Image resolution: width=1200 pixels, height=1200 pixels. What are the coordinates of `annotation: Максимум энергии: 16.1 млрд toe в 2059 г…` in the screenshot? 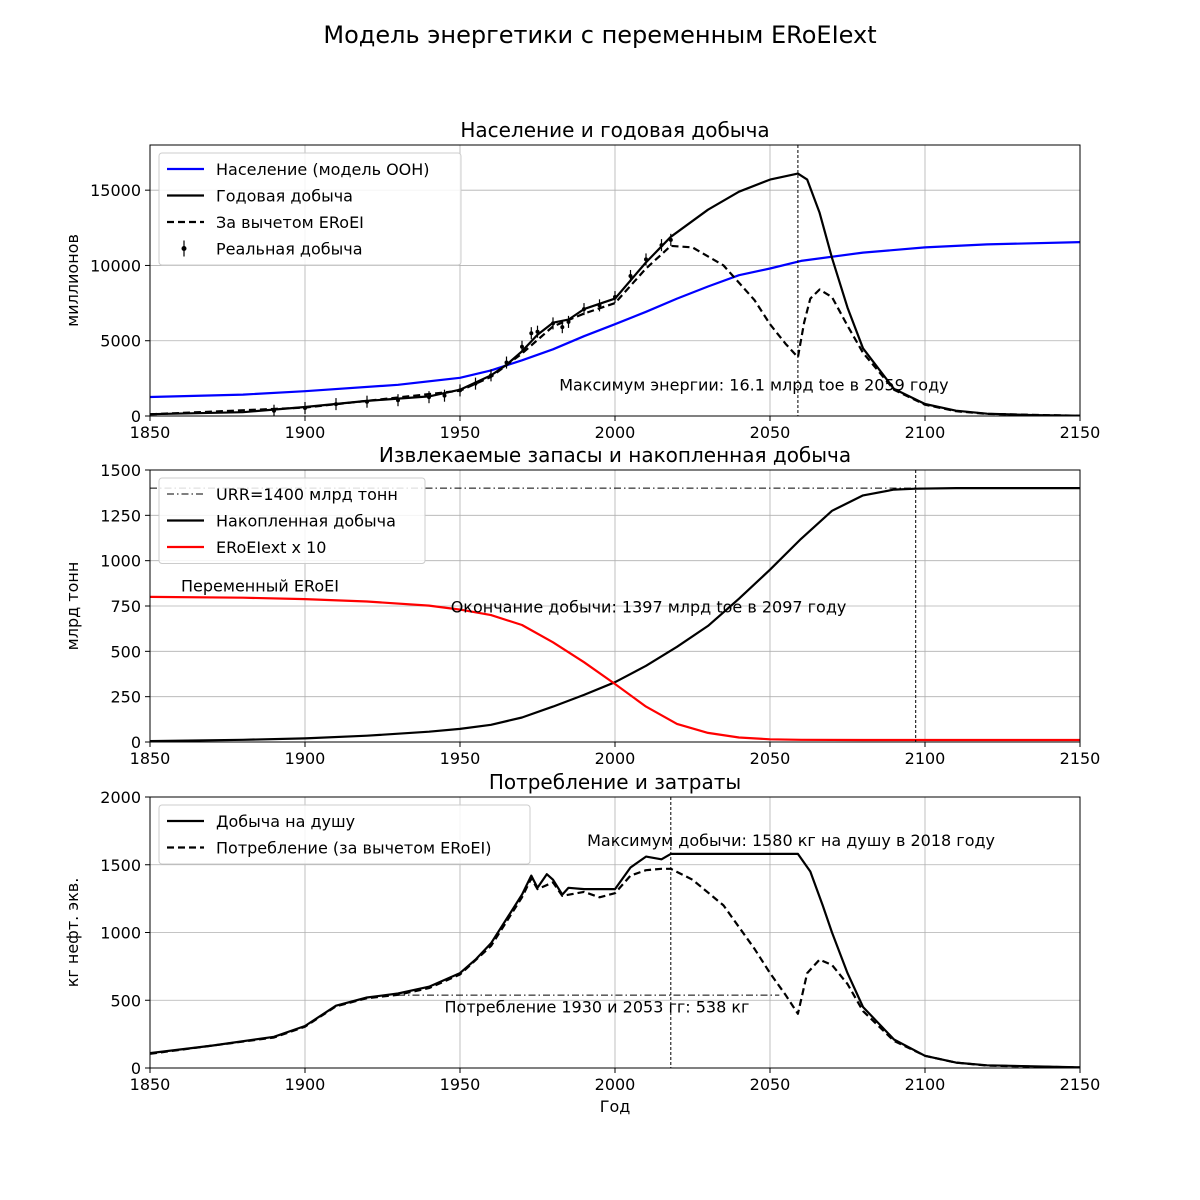 It's located at (753, 384).